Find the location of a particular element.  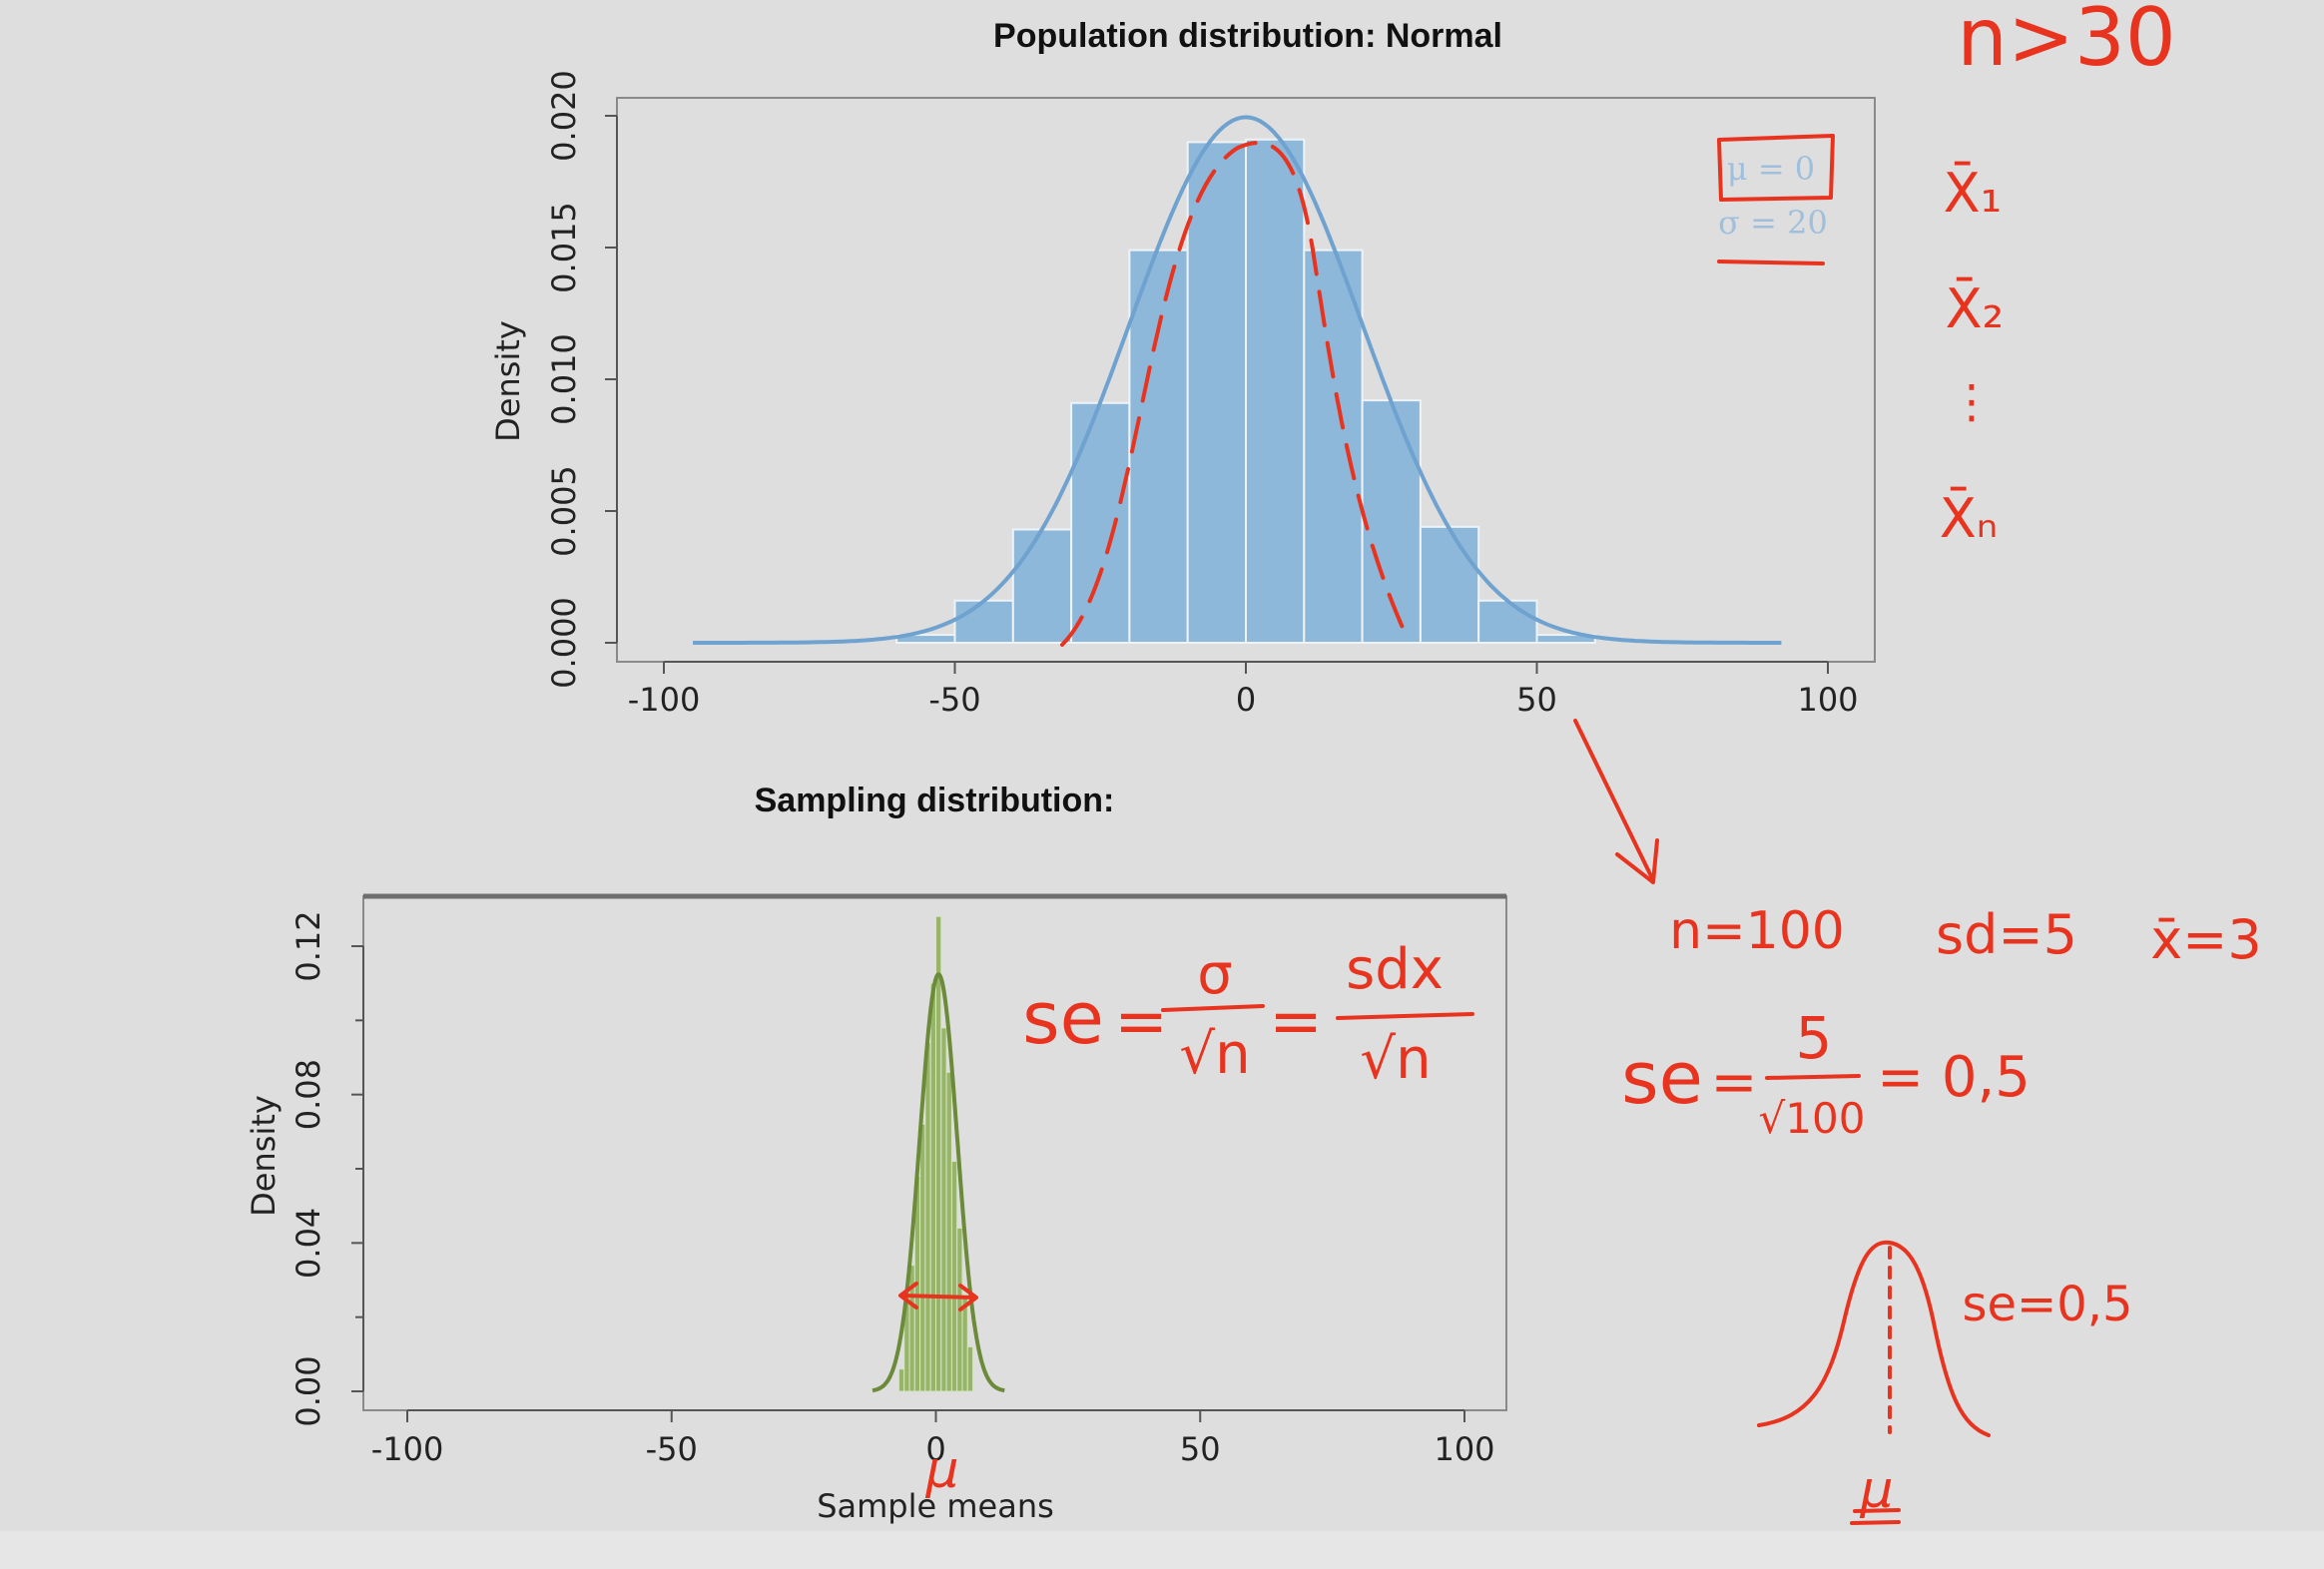

small-bell-sketch is located at coordinates (1874, 1339).